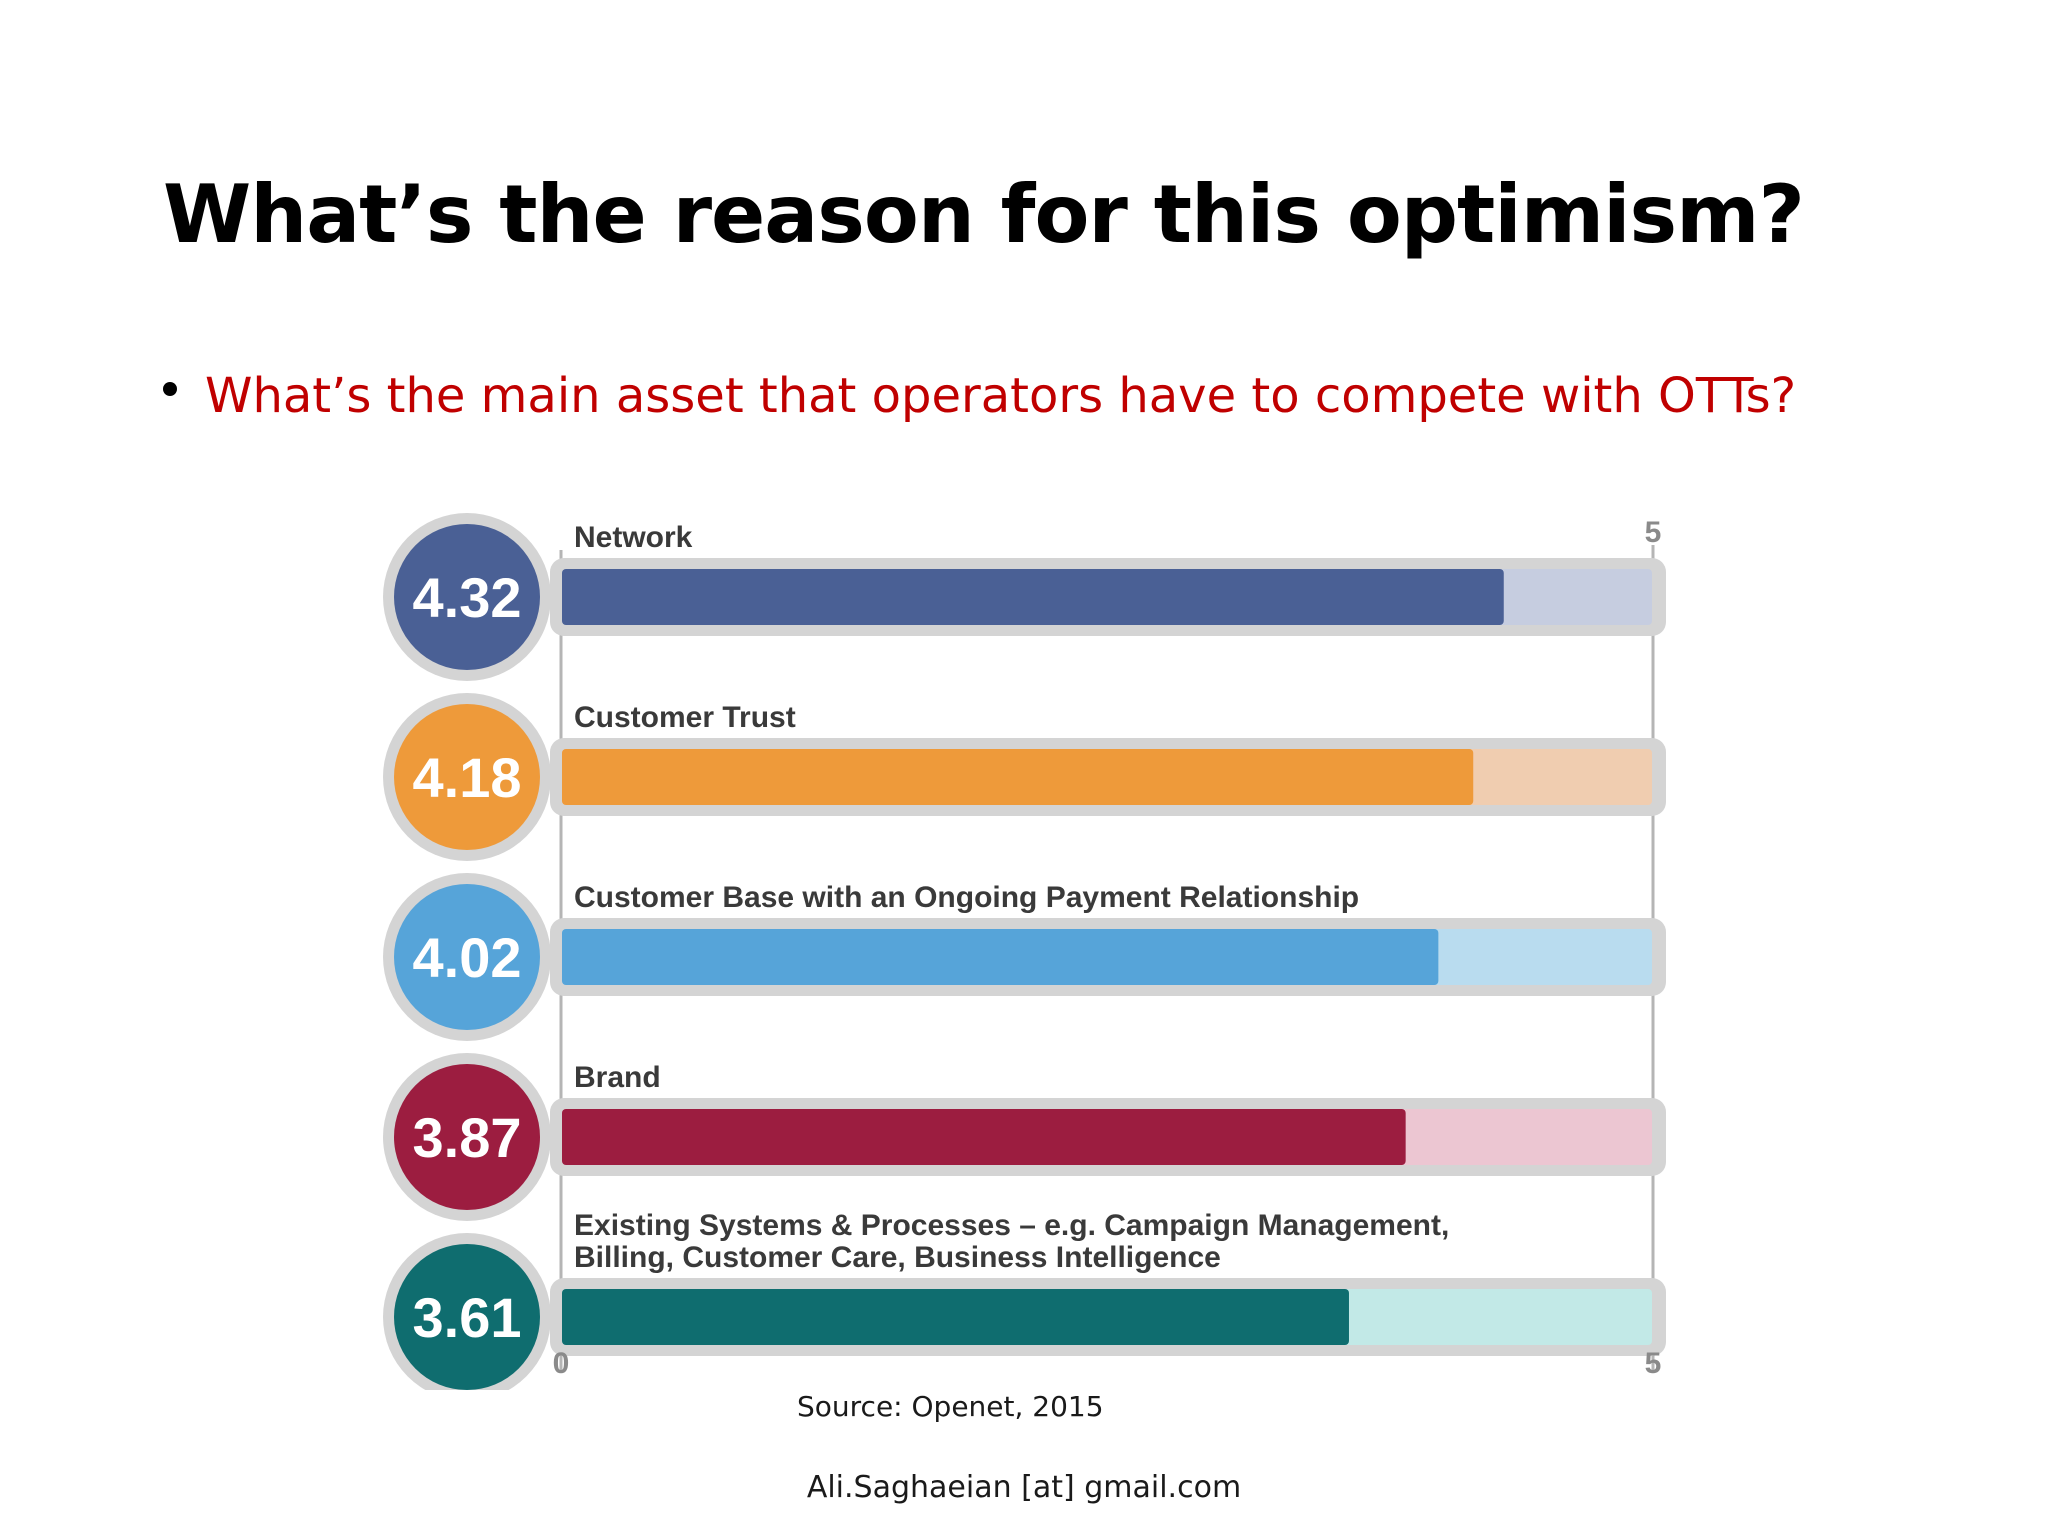  I want to click on data-label: 3.87, so click(467, 1137).